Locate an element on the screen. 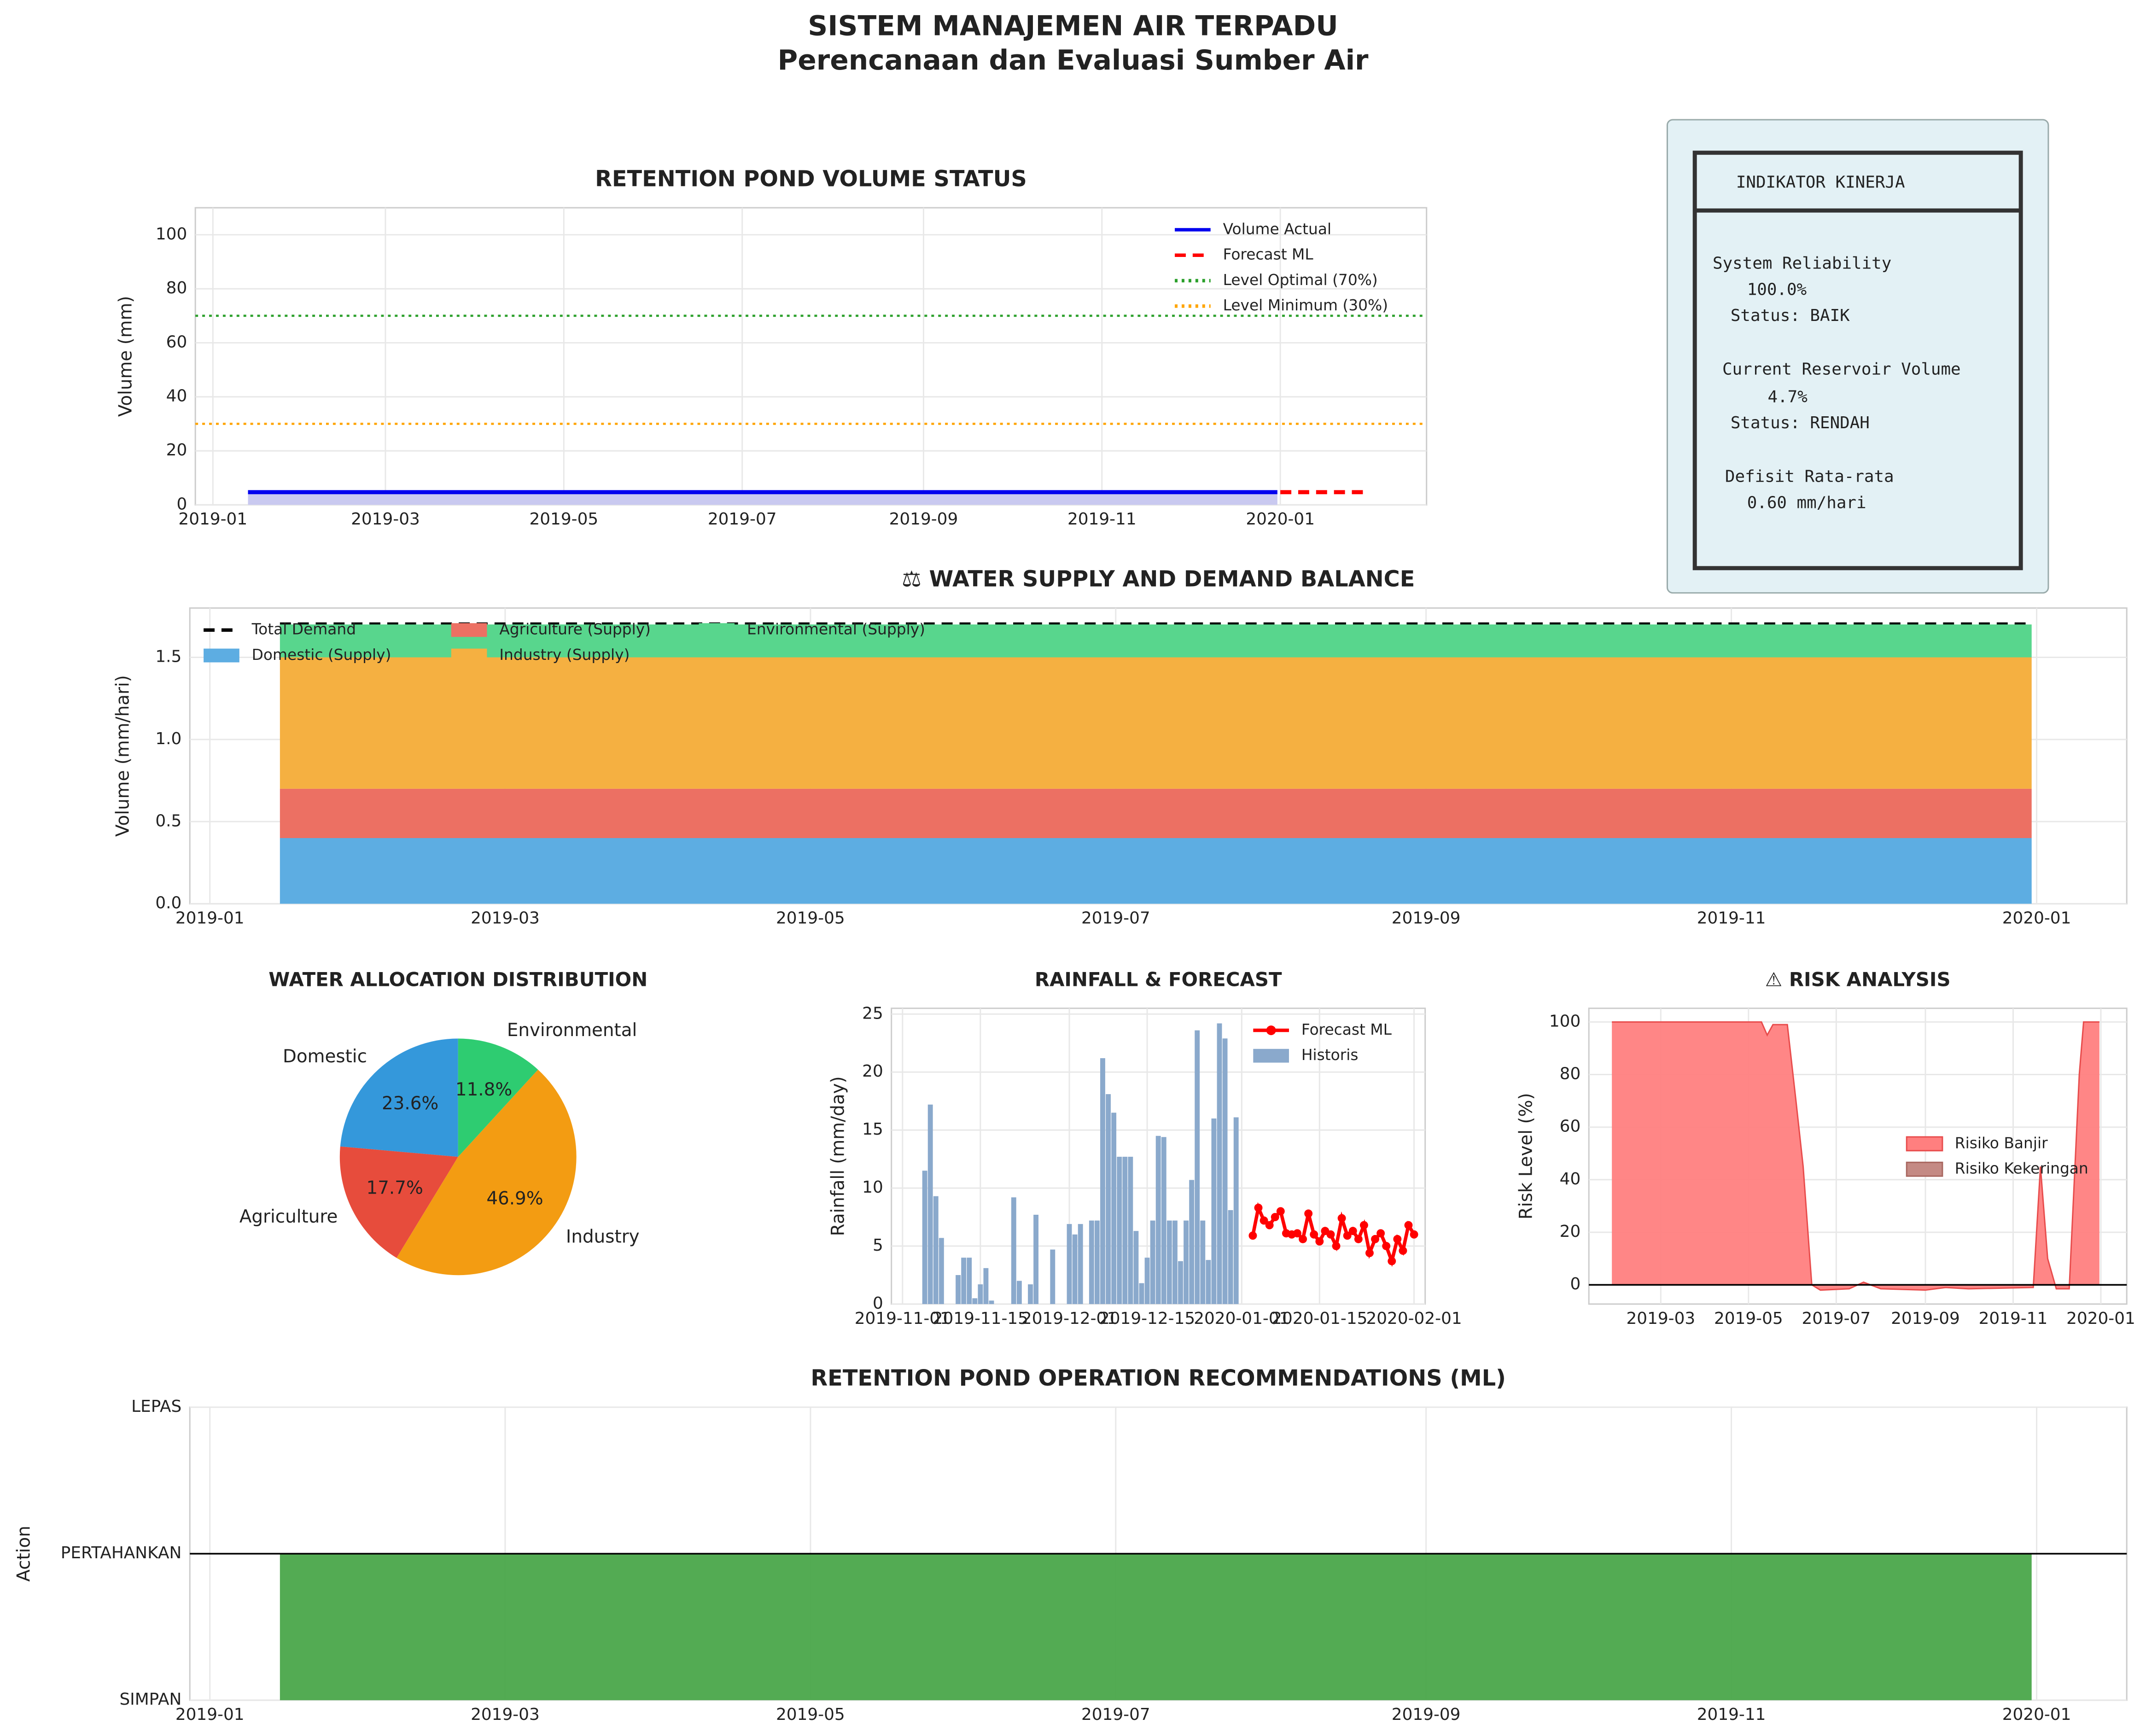  y-tick-label: 15 is located at coordinates (873, 1129).